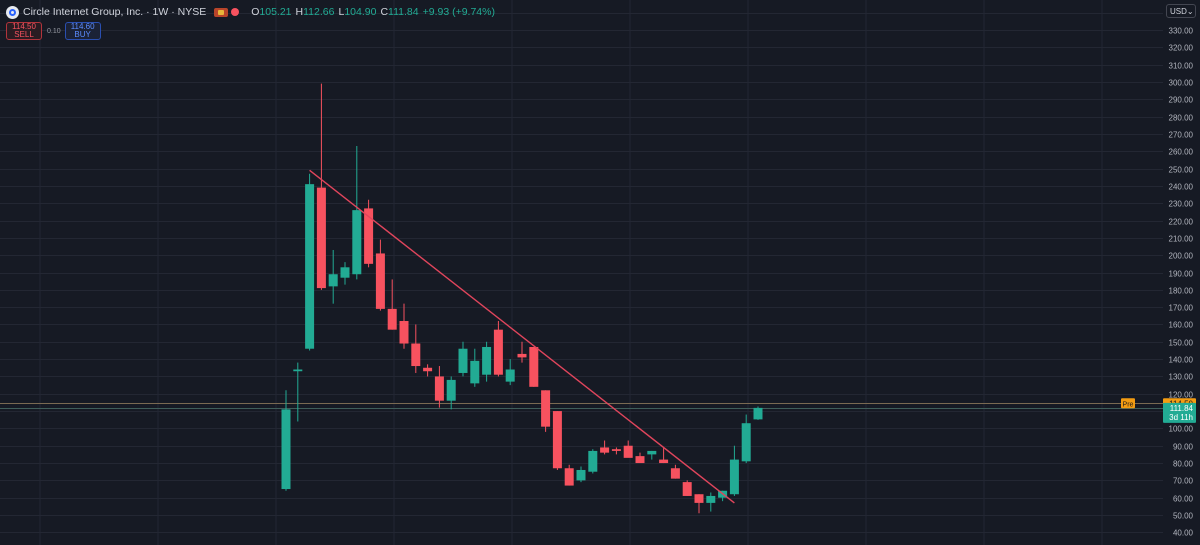 Image resolution: width=1200 pixels, height=545 pixels. Describe the element at coordinates (458, 12) in the screenshot. I see `price-change: +9.93 (+9.74%)` at that location.